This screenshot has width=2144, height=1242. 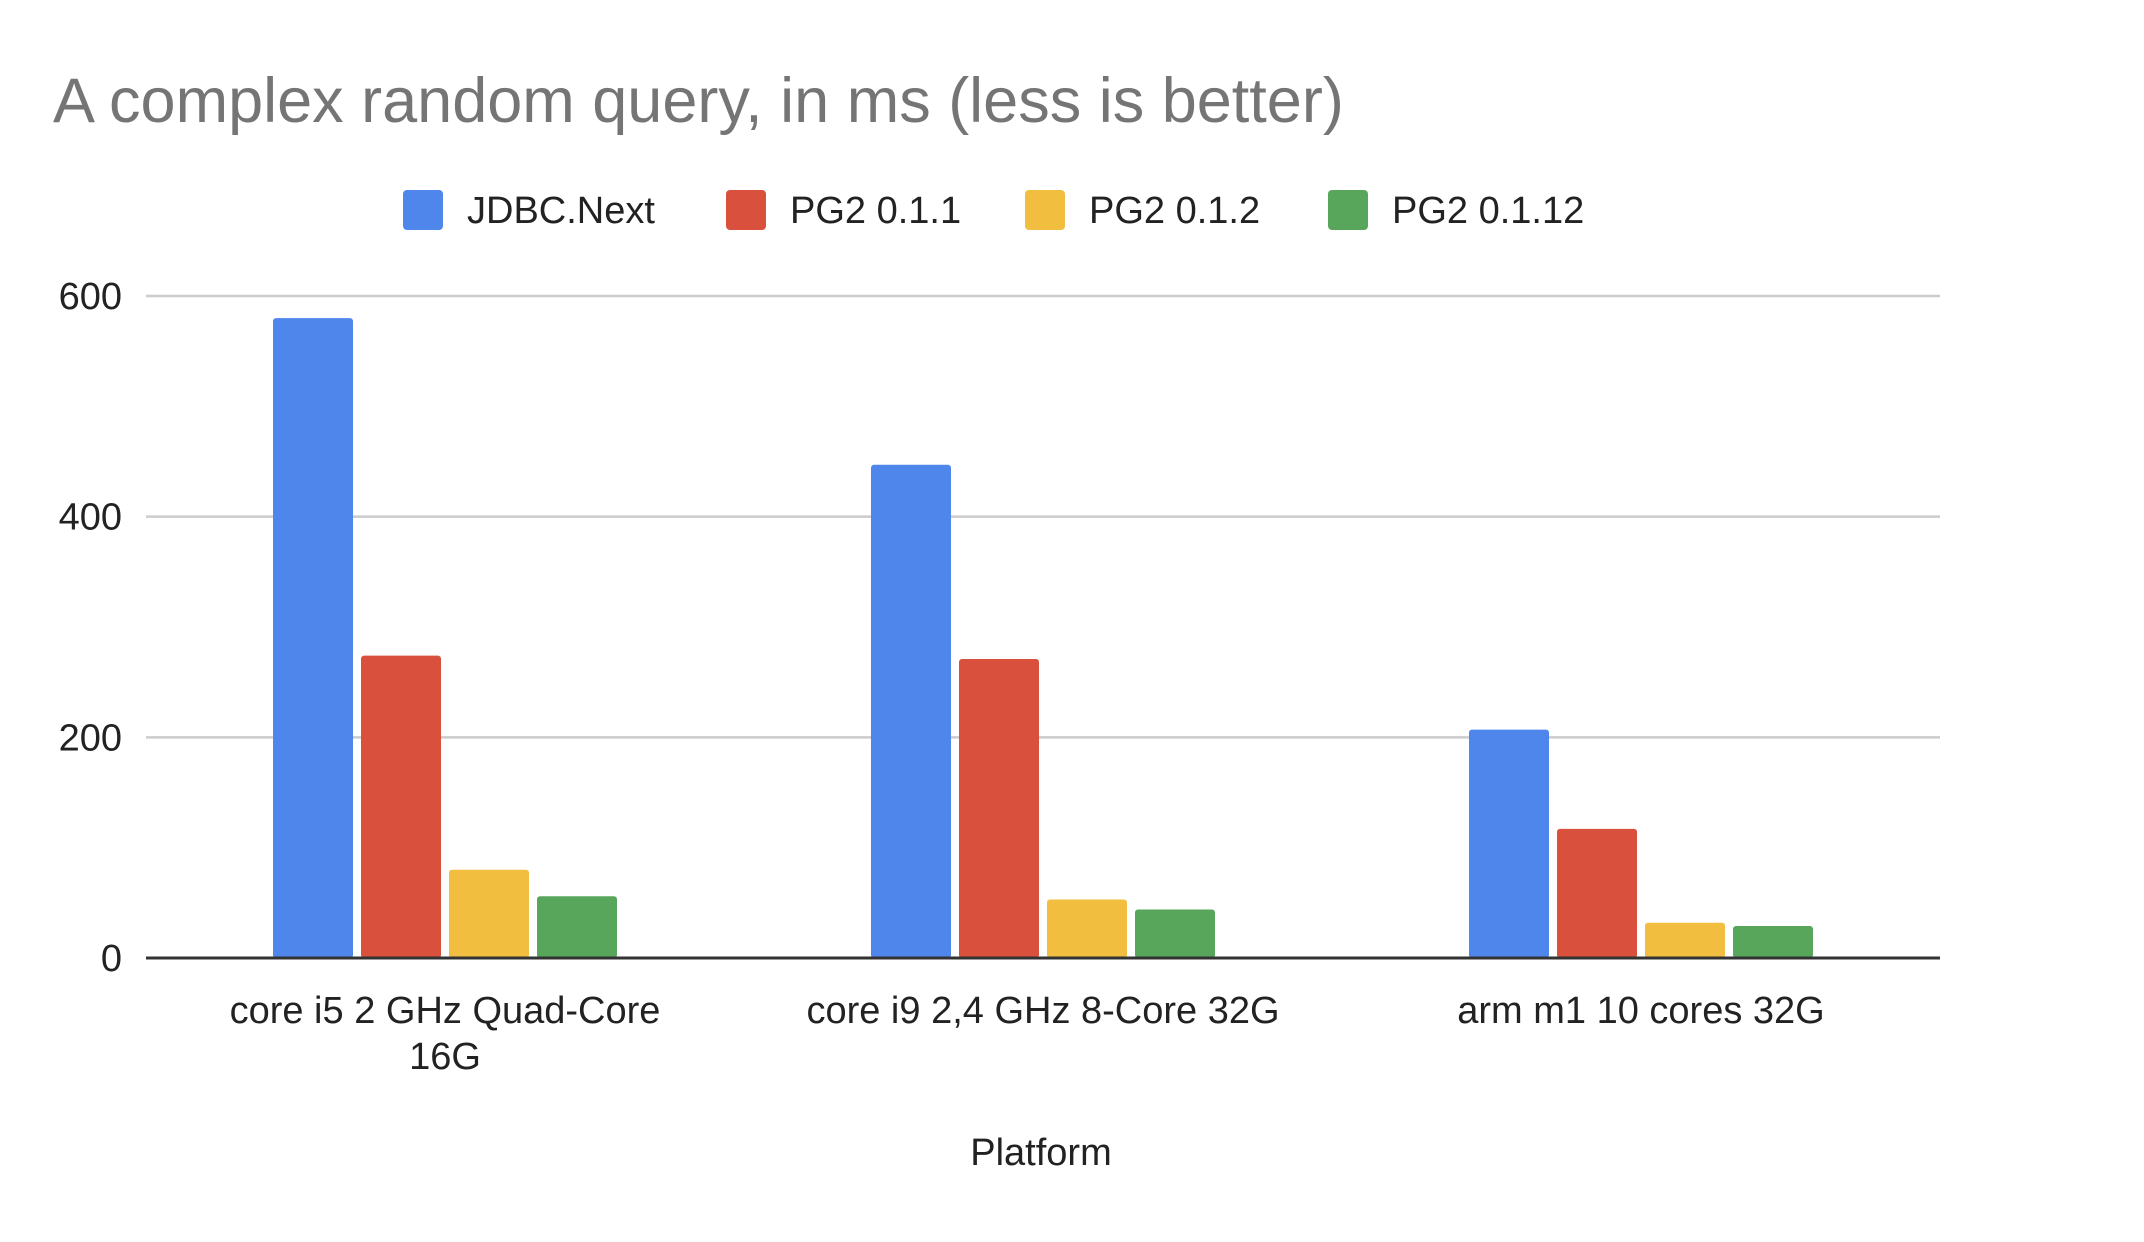 I want to click on legend-label: JDBC.Next, so click(x=561, y=211).